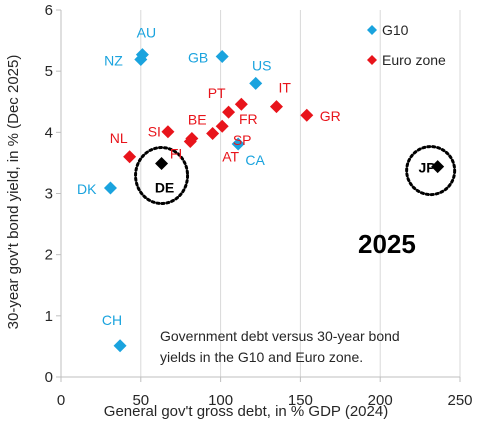  I want to click on point-gb, so click(222, 56).